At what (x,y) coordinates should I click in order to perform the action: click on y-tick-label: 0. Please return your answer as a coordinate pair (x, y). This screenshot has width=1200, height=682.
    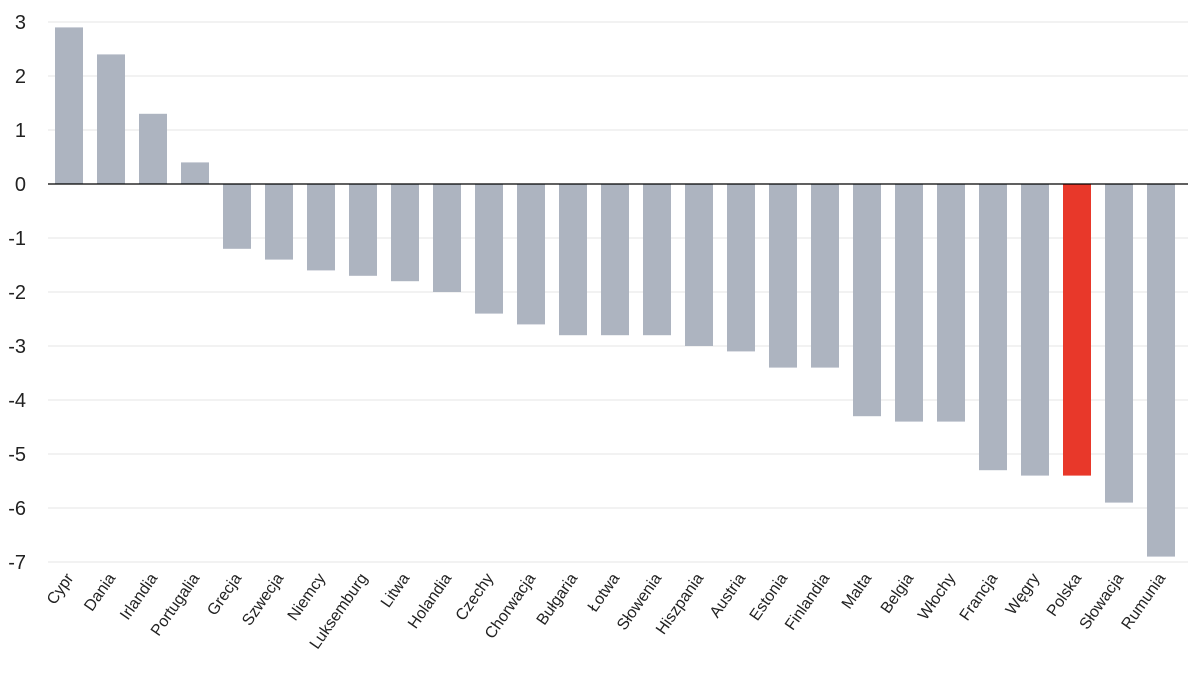
    Looking at the image, I should click on (20, 185).